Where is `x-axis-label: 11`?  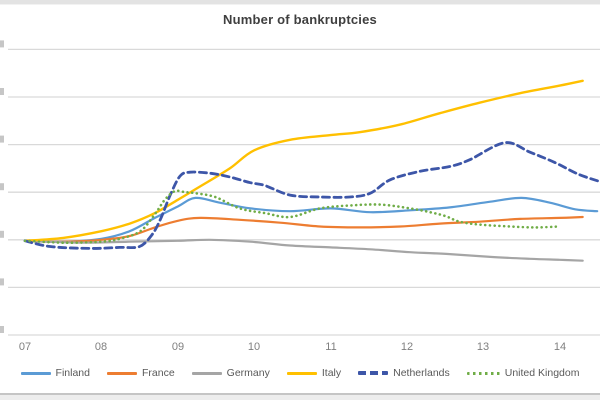 x-axis-label: 11 is located at coordinates (331, 347).